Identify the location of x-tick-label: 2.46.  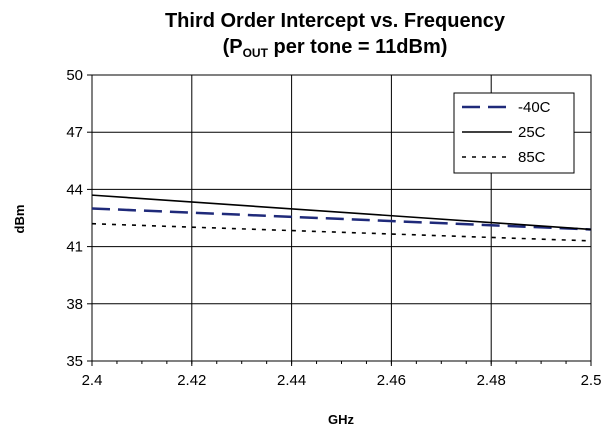
(391, 380).